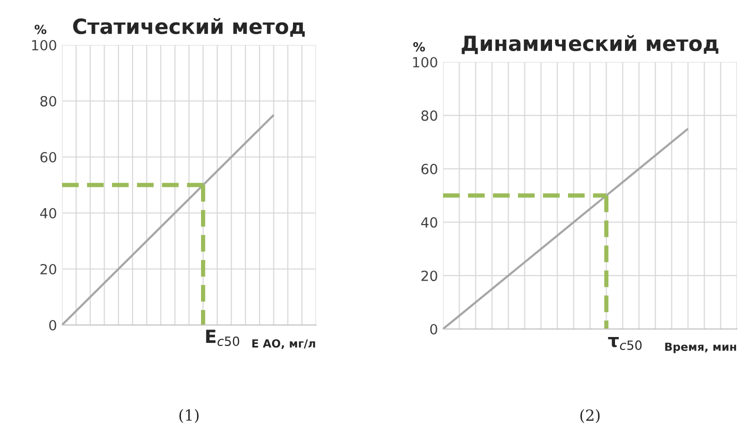  What do you see at coordinates (625, 343) in the screenshot?
I see `text: τ$_{c50}$` at bounding box center [625, 343].